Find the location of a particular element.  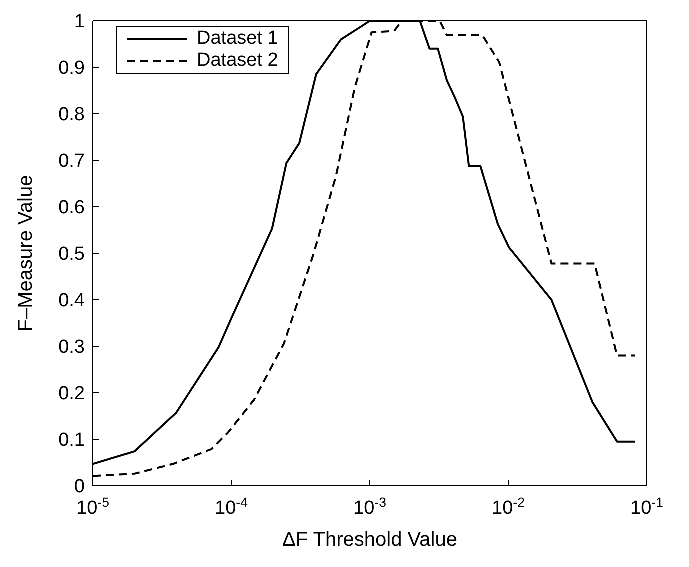

x-tick-label: 10$^{-1}$ is located at coordinates (647, 506).